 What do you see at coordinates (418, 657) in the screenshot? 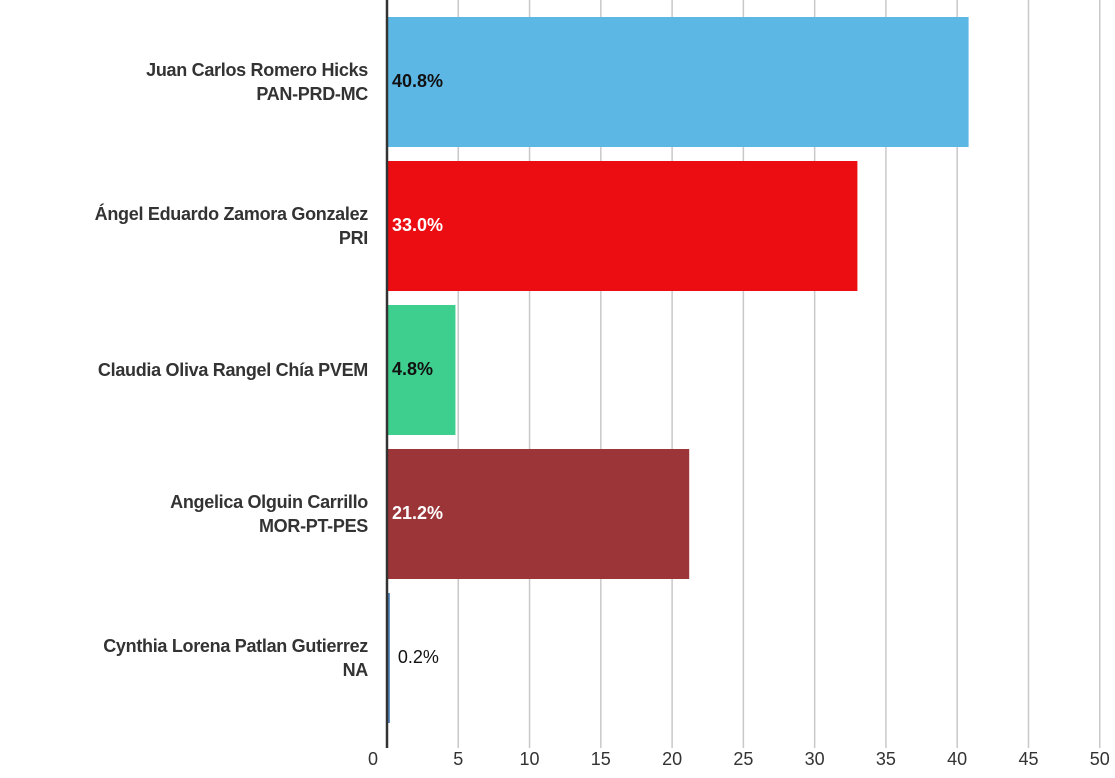
I see `value-label: 0.2%` at bounding box center [418, 657].